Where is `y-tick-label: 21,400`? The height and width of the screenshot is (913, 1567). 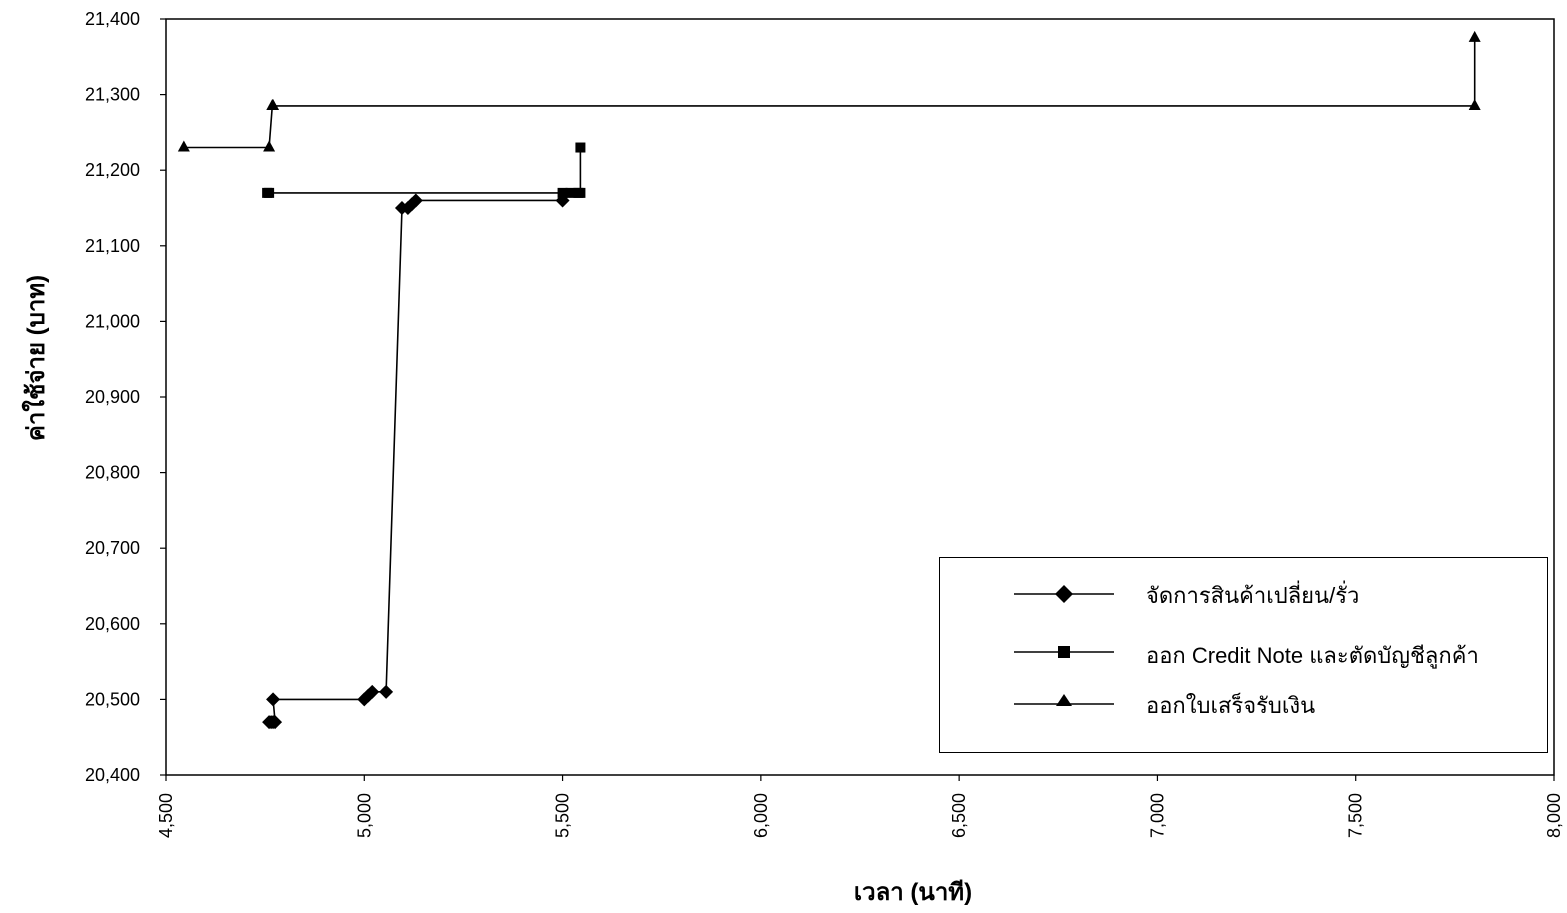
y-tick-label: 21,400 is located at coordinates (112, 19).